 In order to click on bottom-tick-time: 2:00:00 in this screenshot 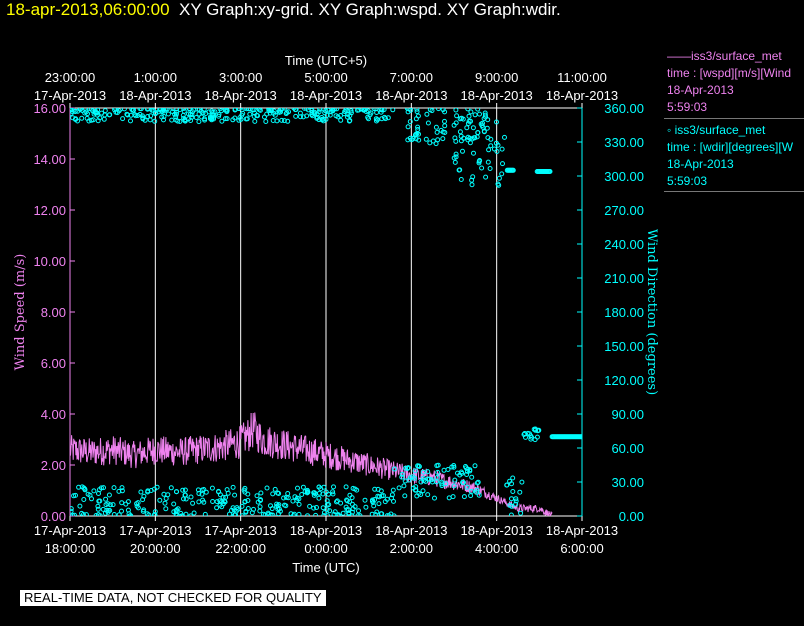, I will do `click(411, 548)`.